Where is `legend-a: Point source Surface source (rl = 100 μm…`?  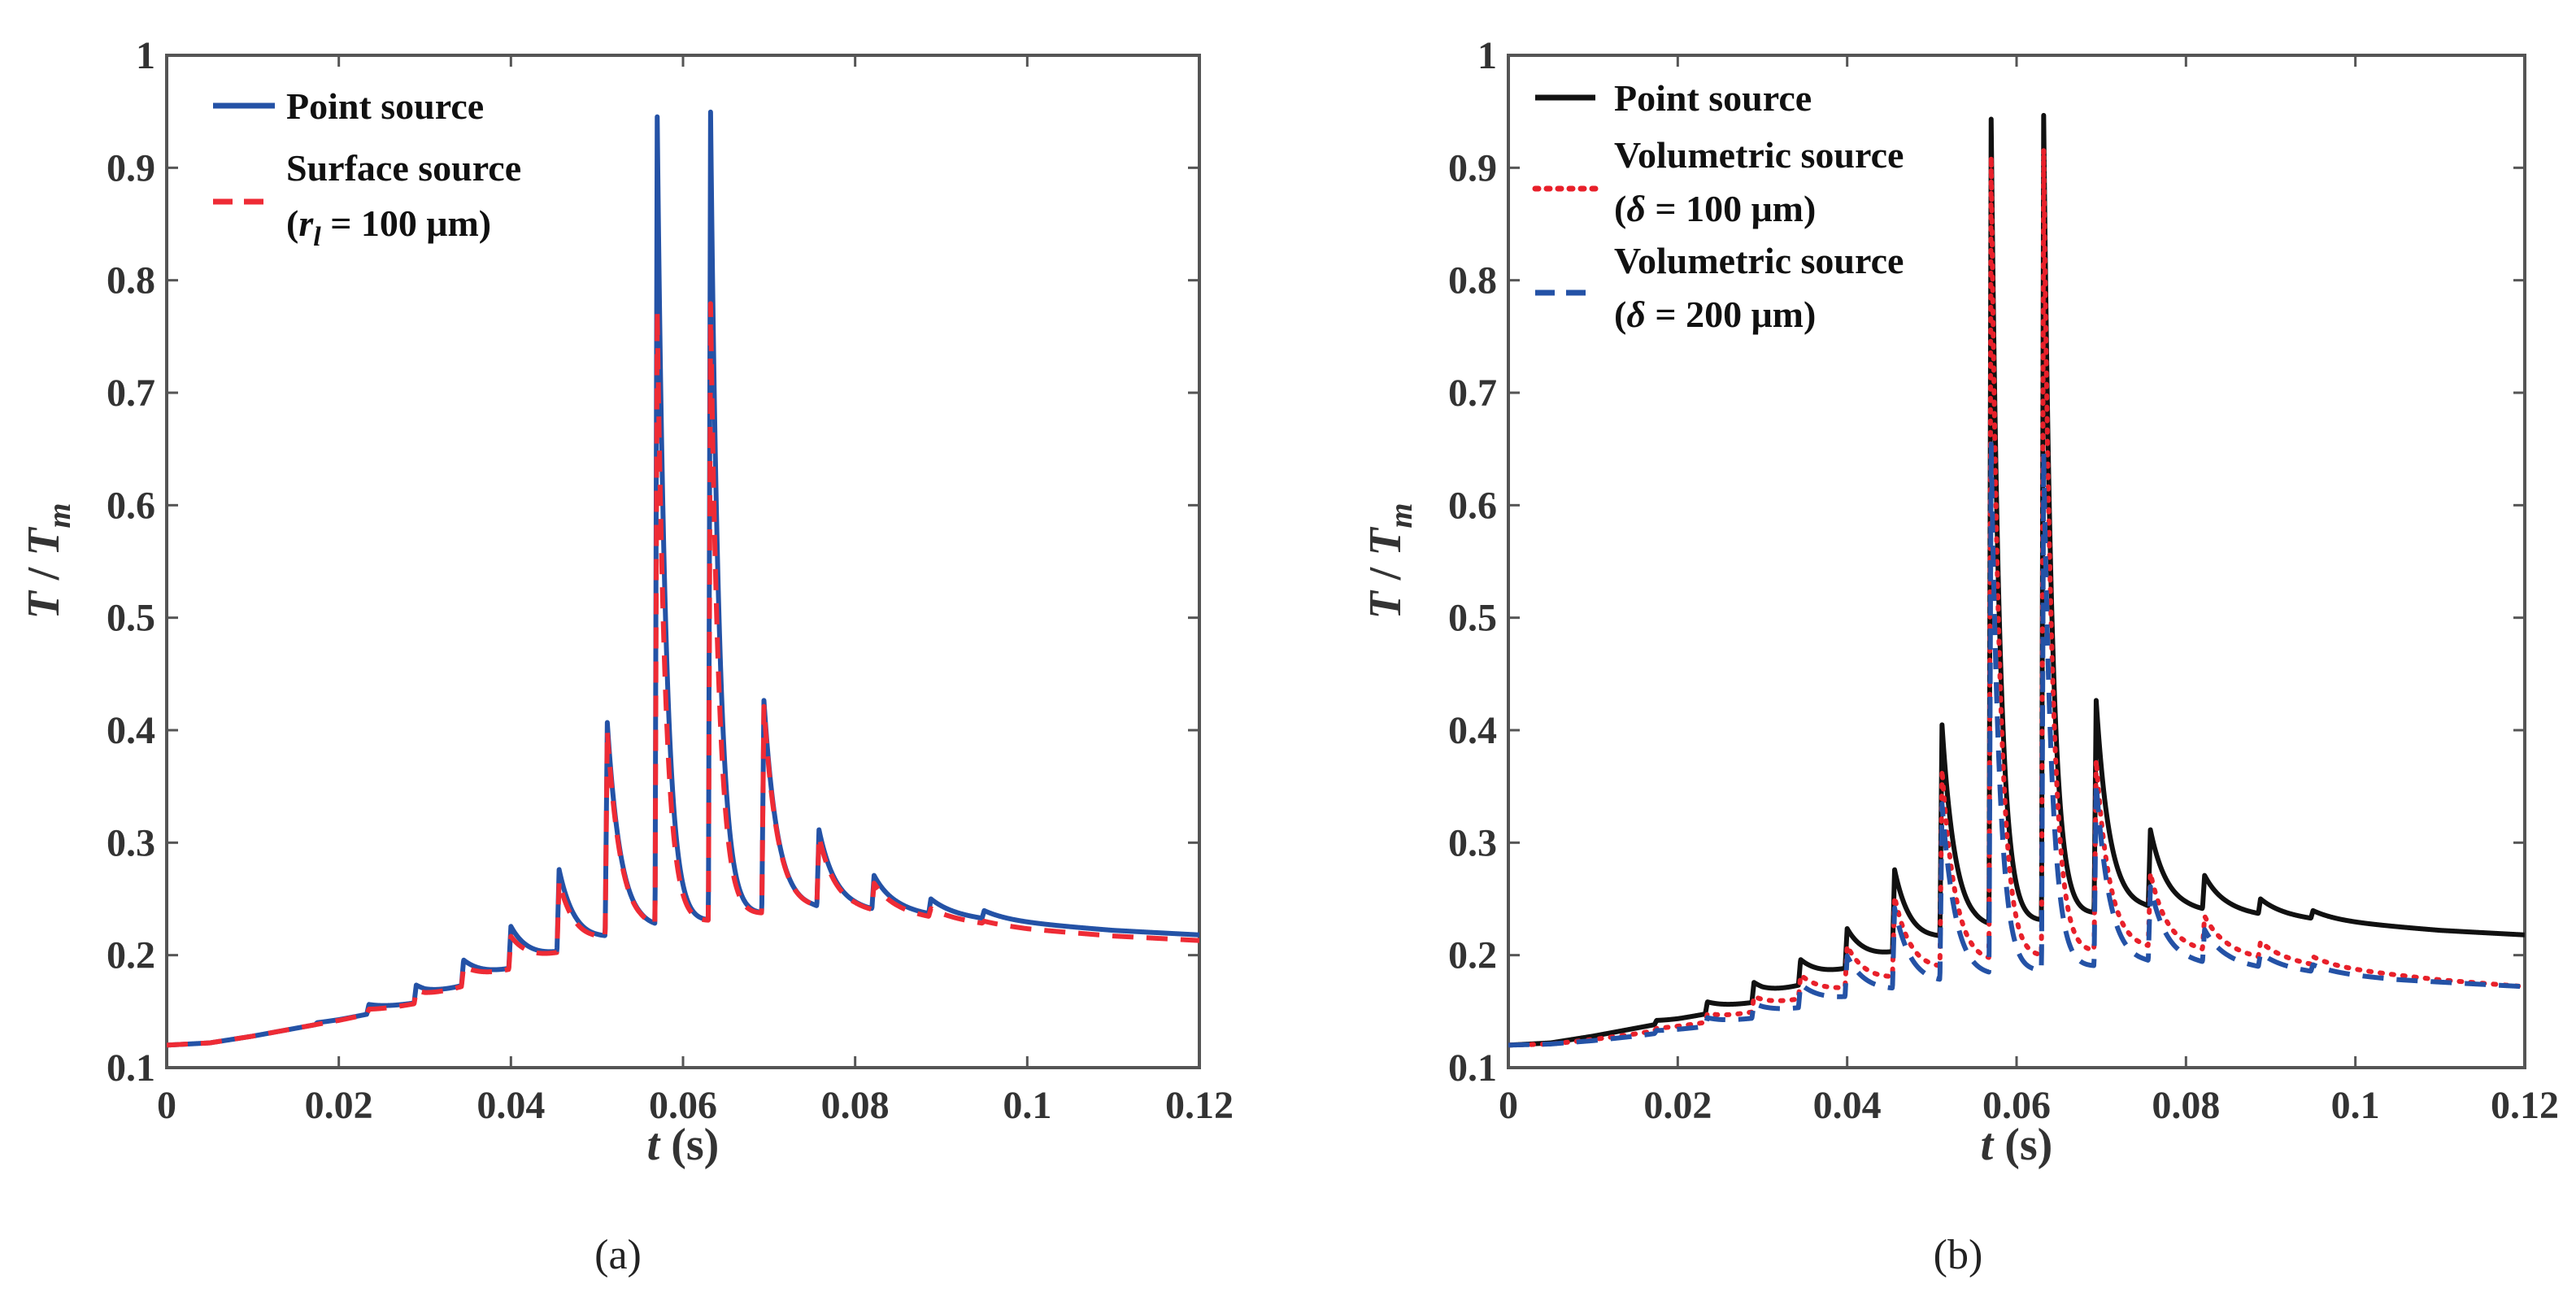
legend-a: Point source Surface source (rl = 100 μm… is located at coordinates (367, 168).